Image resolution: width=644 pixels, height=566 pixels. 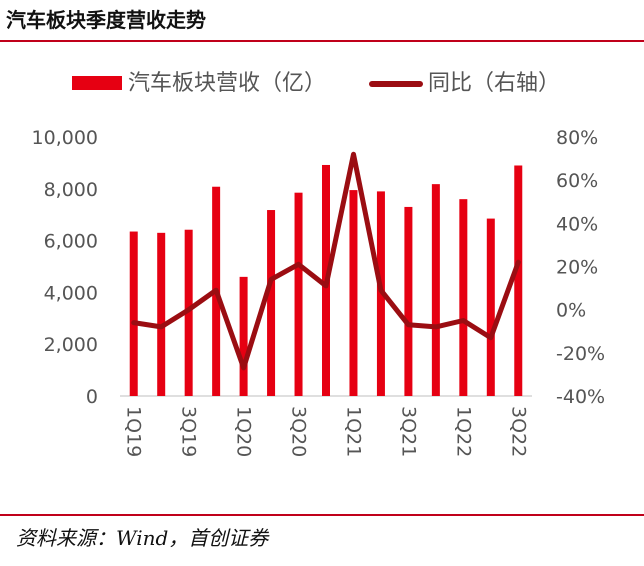 What do you see at coordinates (577, 138) in the screenshot?
I see `y-right-tick-label: 80%` at bounding box center [577, 138].